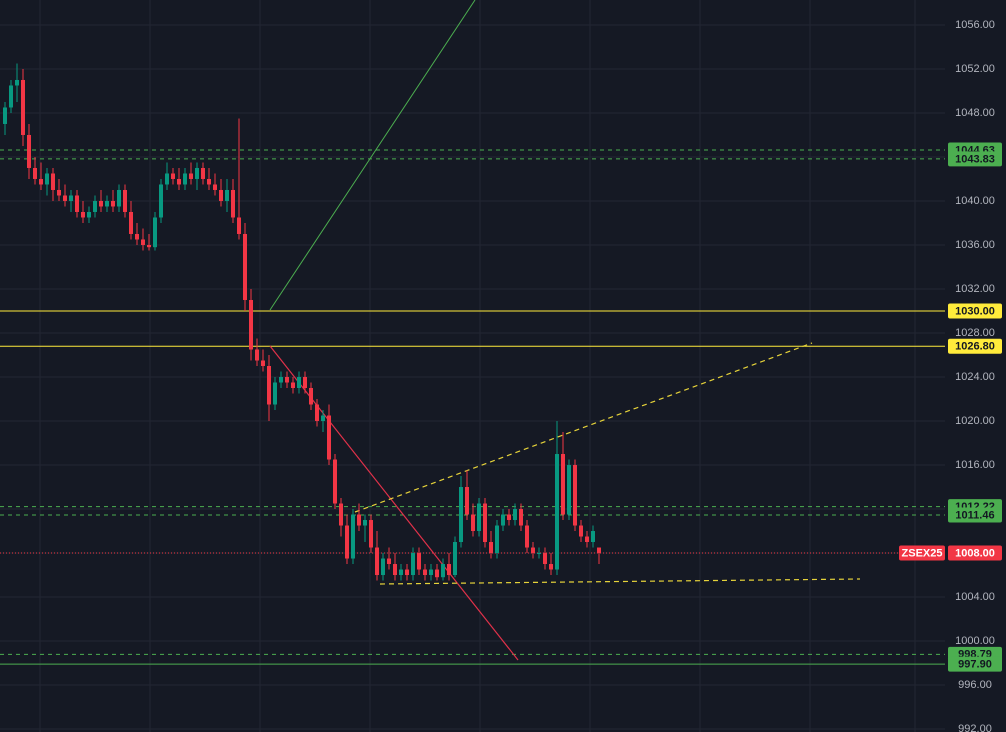  What do you see at coordinates (975, 289) in the screenshot?
I see `y-tick-label: 1032.00` at bounding box center [975, 289].